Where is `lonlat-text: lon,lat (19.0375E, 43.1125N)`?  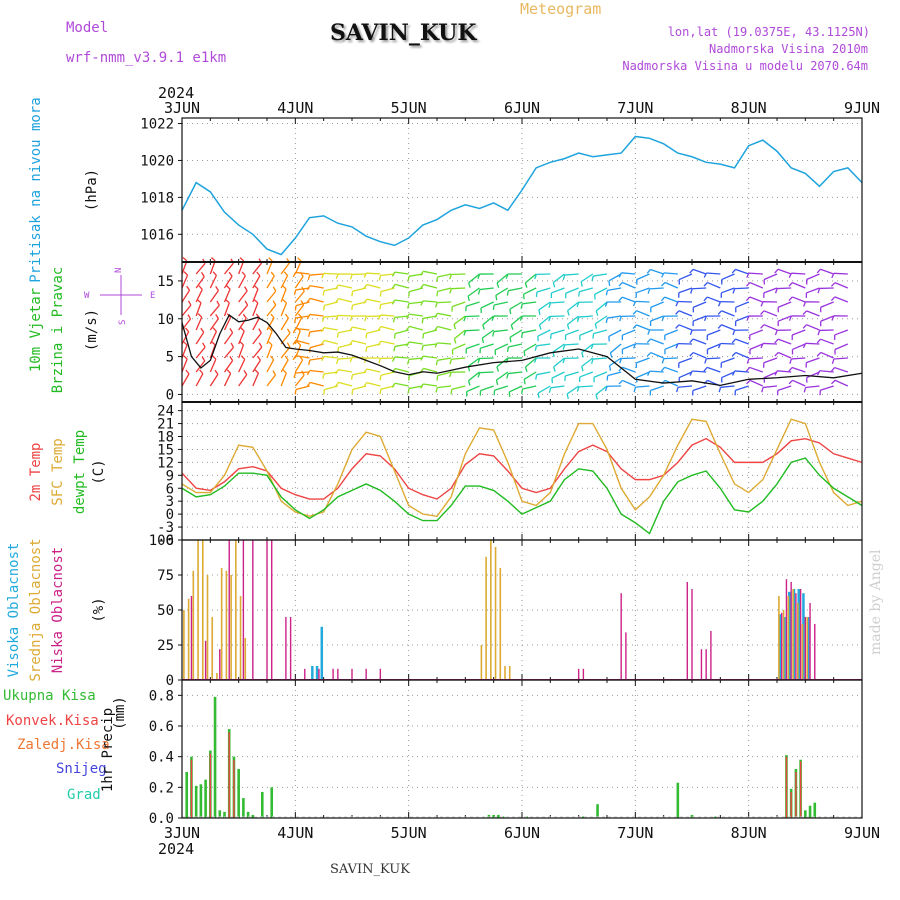
lonlat-text: lon,lat (19.0375E, 43.1125N) is located at coordinates (768, 32).